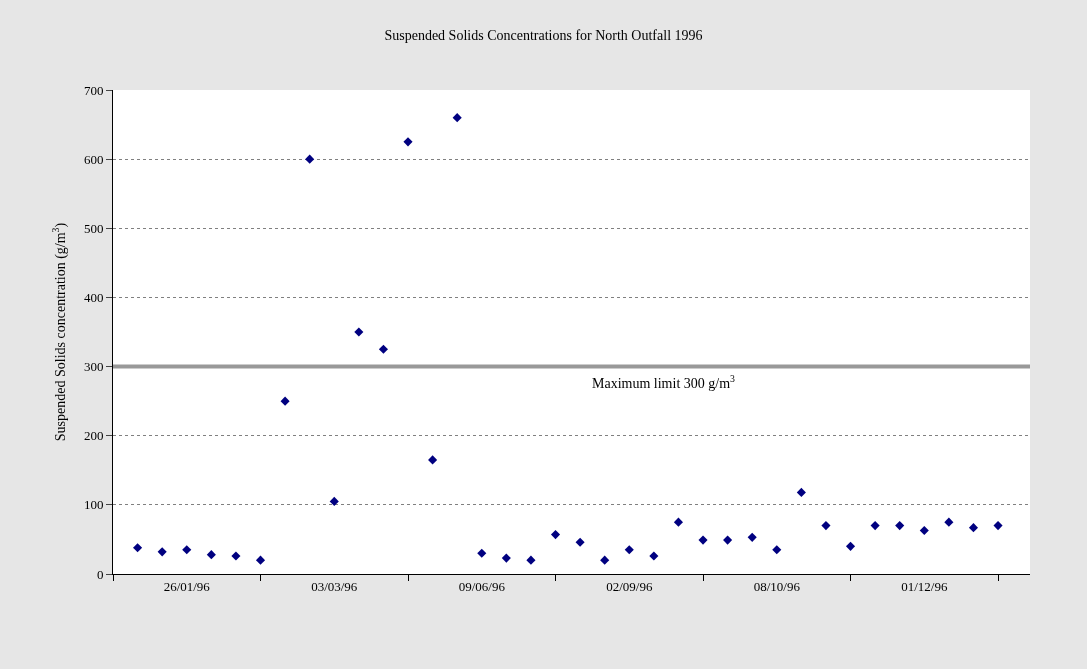 The height and width of the screenshot is (669, 1087). Describe the element at coordinates (924, 586) in the screenshot. I see `x-tick-label: 01/12/96` at that location.